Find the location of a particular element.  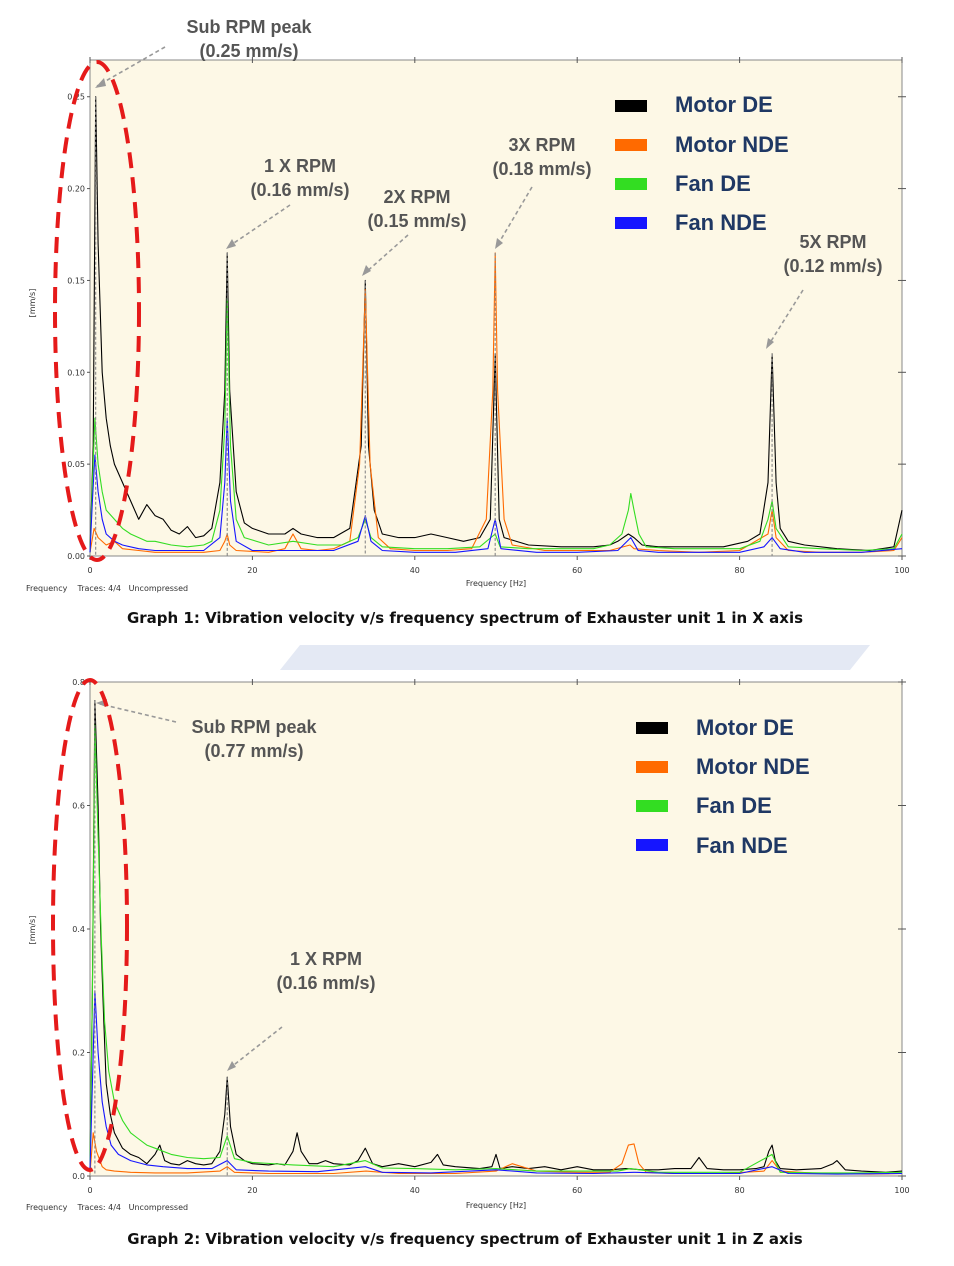

y-tick-label: 0.05 is located at coordinates (76, 464).